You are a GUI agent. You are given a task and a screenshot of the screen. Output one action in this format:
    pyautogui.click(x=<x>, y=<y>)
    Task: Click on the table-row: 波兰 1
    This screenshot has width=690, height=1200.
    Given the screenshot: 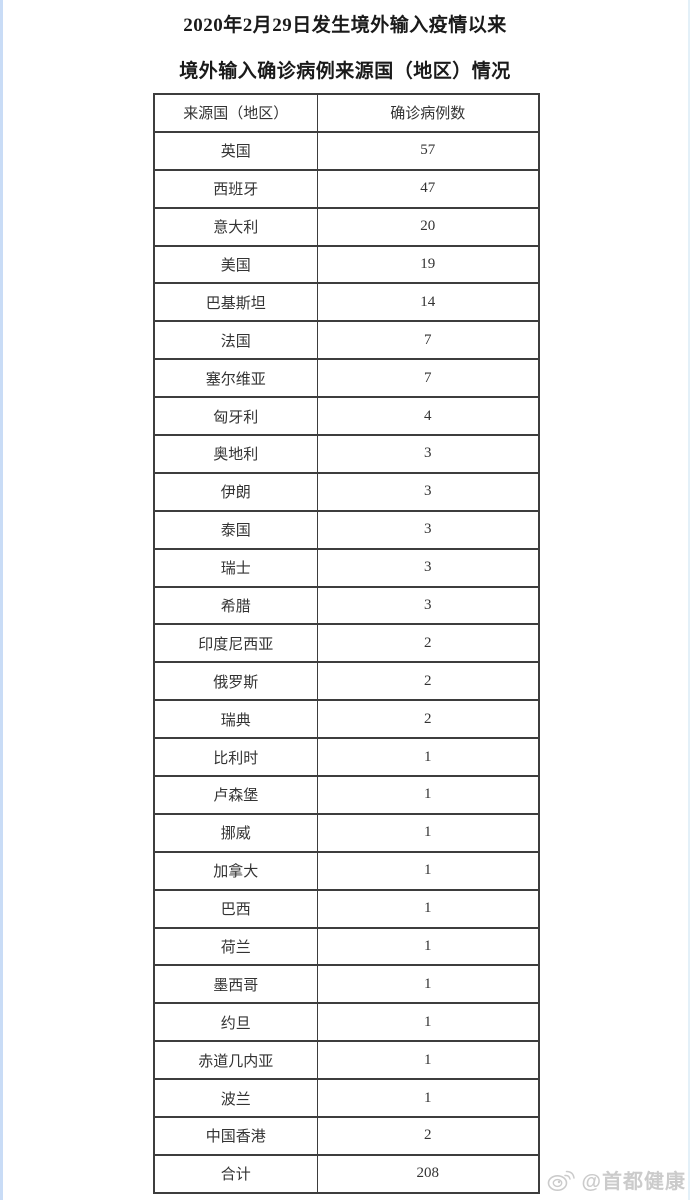 What is the action you would take?
    pyautogui.click(x=346, y=1098)
    